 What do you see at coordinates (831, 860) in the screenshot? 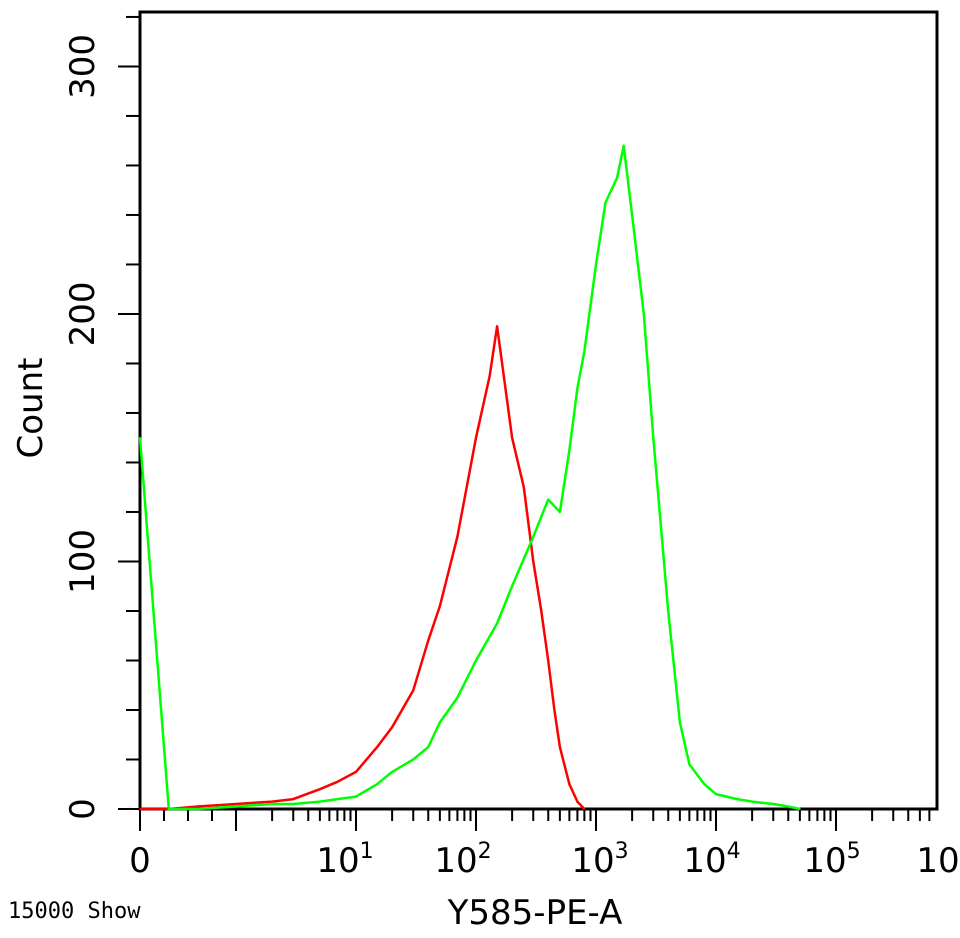
I see `x-tick-label: 105` at bounding box center [831, 860].